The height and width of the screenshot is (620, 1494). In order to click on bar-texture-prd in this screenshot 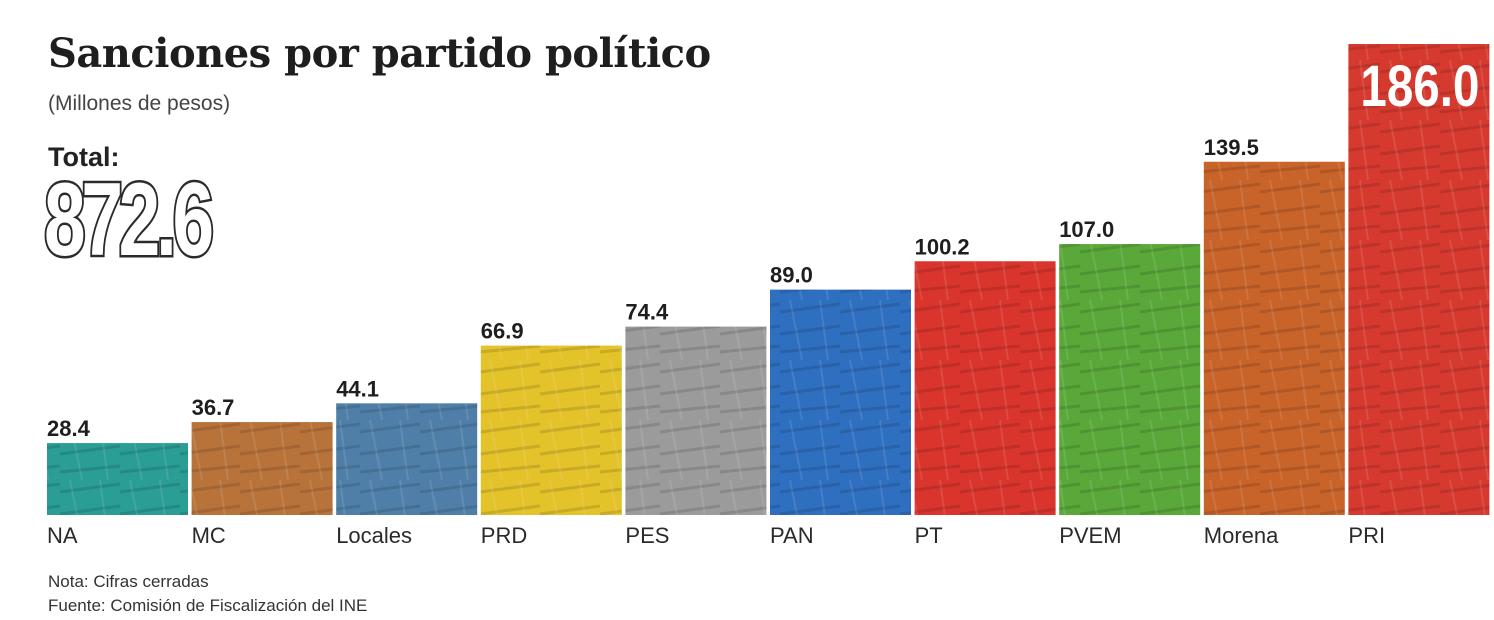, I will do `click(551, 430)`.